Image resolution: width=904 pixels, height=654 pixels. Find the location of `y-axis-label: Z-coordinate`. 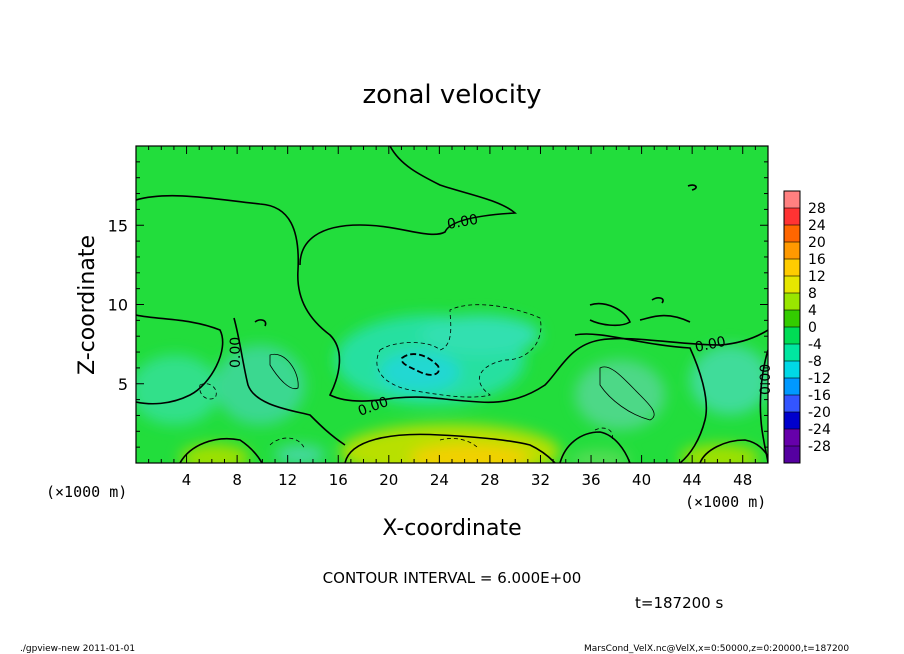

y-axis-label: Z-coordinate is located at coordinates (87, 305).